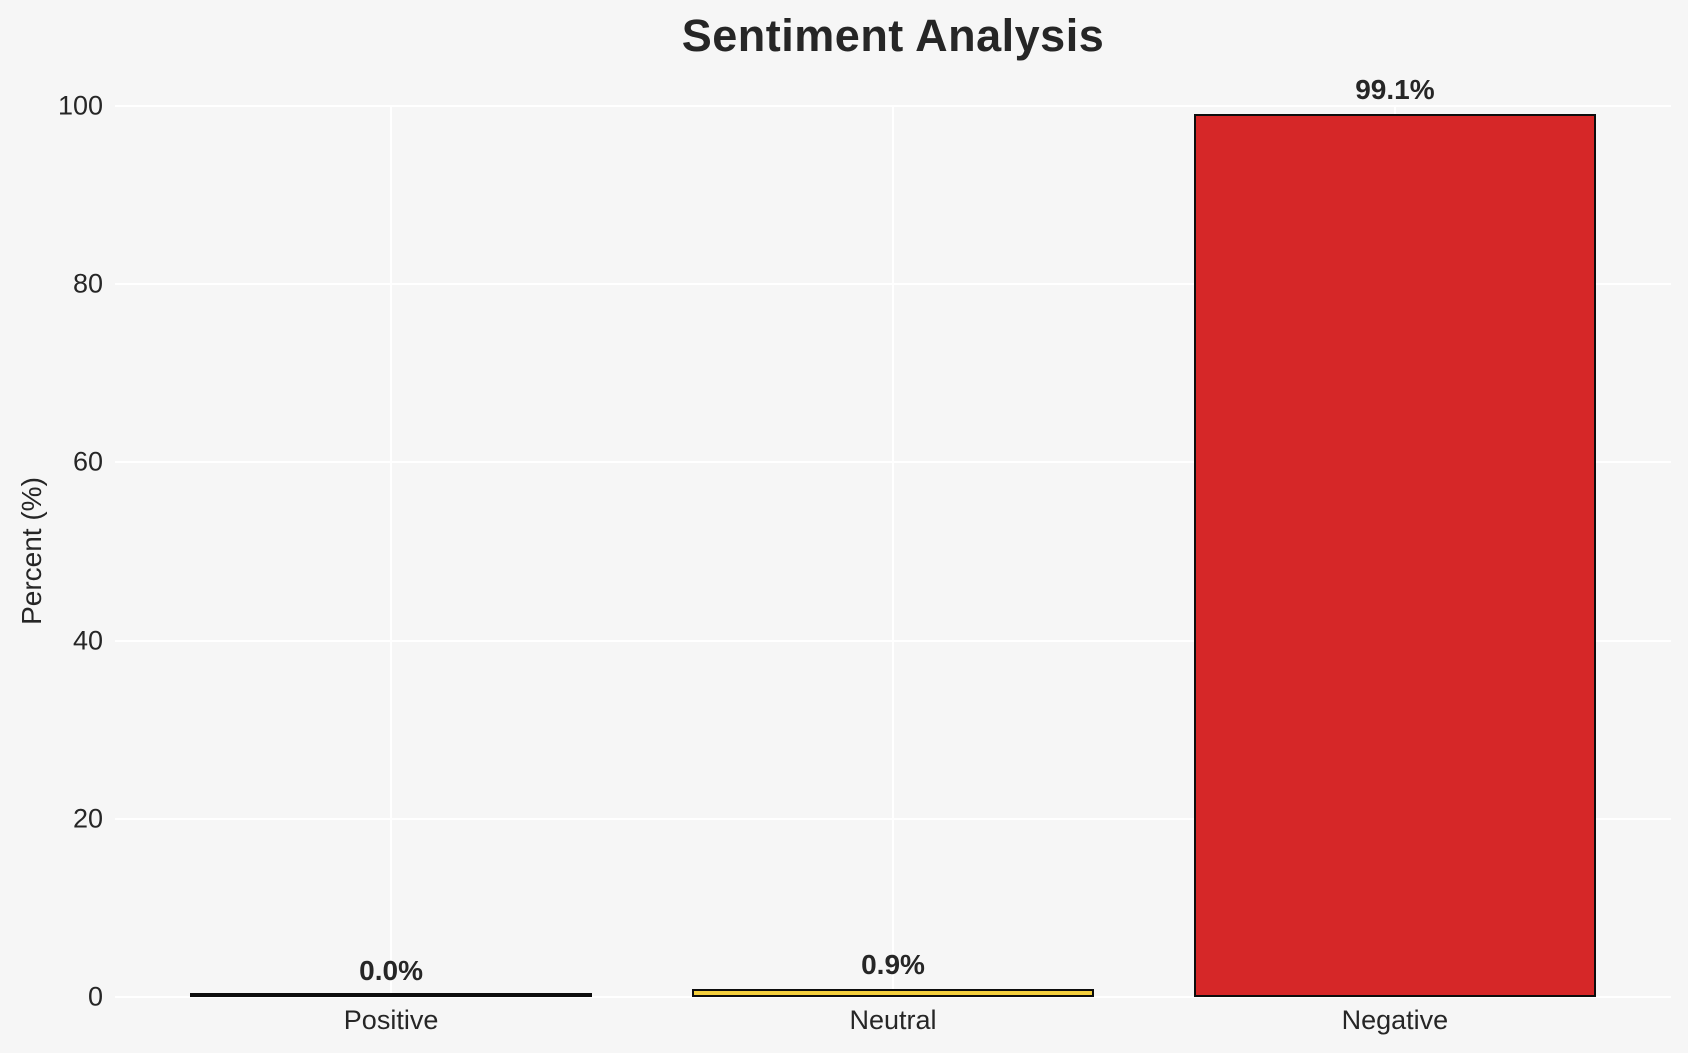 This screenshot has height=1053, width=1688. What do you see at coordinates (87, 461) in the screenshot?
I see `ytick-label-60: 60` at bounding box center [87, 461].